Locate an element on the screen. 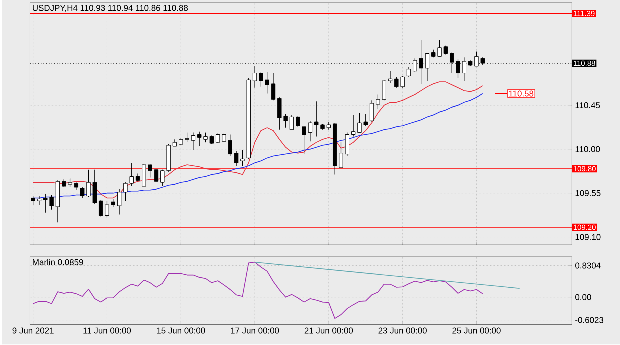 This screenshot has width=620, height=345. x-tick-label: 25 Jun 00:00 is located at coordinates (476, 331).